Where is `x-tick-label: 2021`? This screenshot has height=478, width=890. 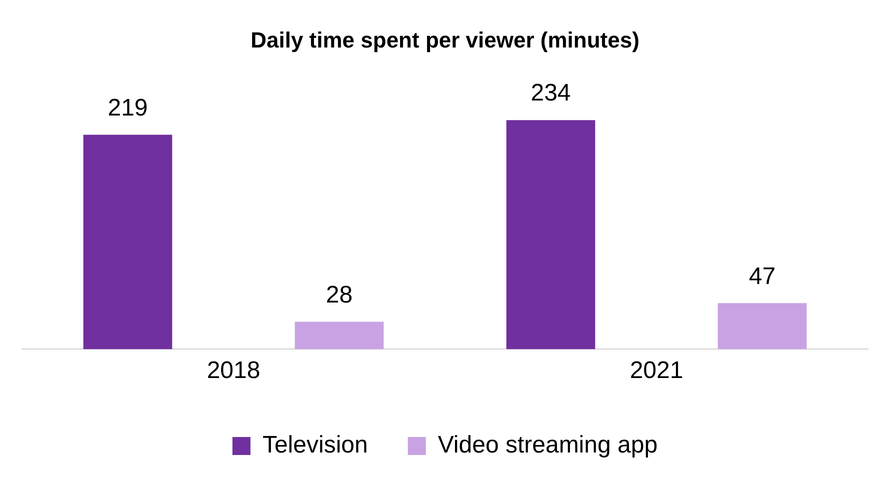
x-tick-label: 2021 is located at coordinates (657, 370).